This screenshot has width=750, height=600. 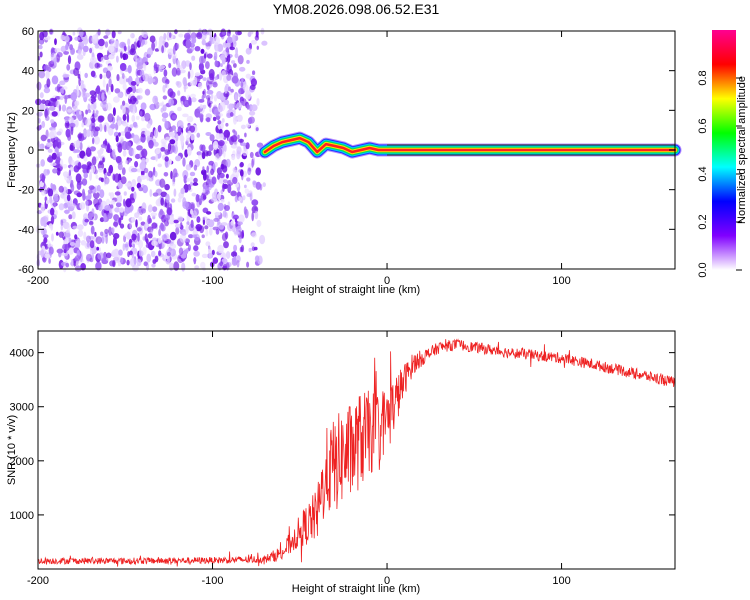 I want to click on spectrogram-y-axis-label: Frequency (Hz), so click(x=12, y=150).